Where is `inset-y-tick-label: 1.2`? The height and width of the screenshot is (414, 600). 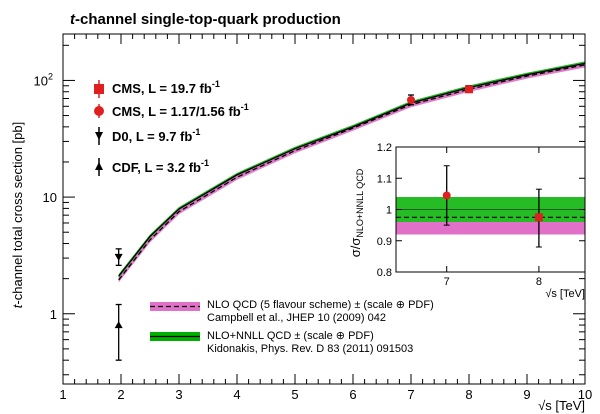 inset-y-tick-label: 1.2 is located at coordinates (384, 148).